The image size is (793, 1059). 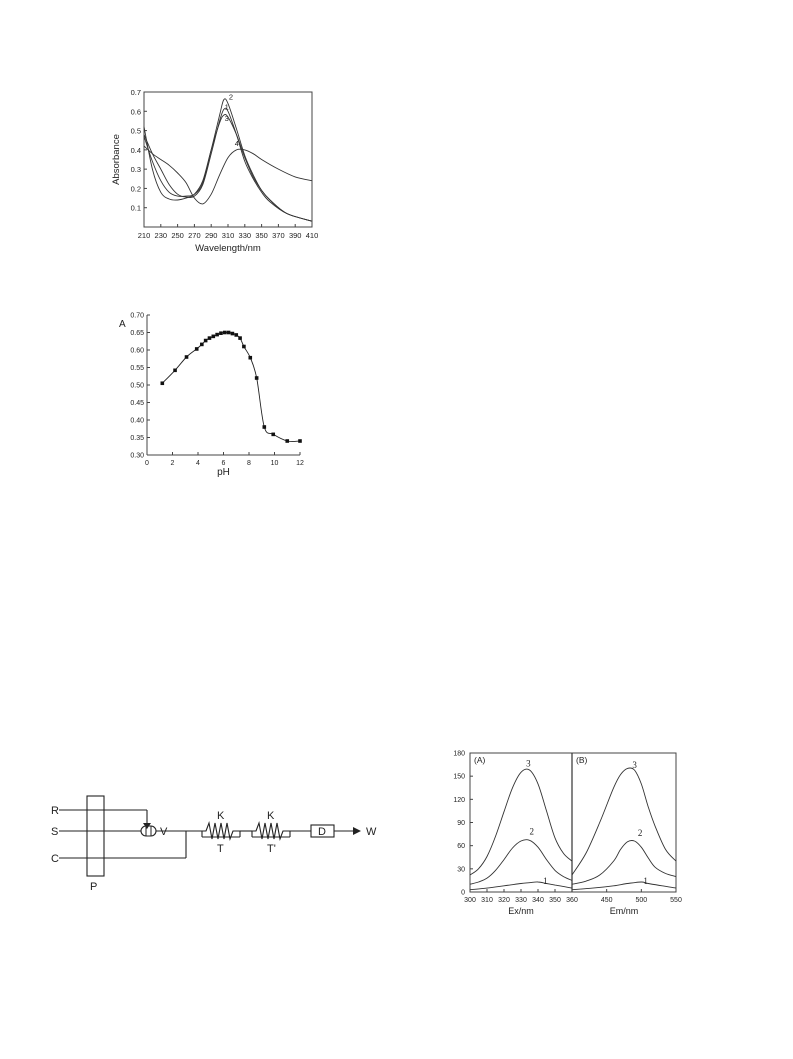 What do you see at coordinates (95, 836) in the screenshot?
I see `pump-box` at bounding box center [95, 836].